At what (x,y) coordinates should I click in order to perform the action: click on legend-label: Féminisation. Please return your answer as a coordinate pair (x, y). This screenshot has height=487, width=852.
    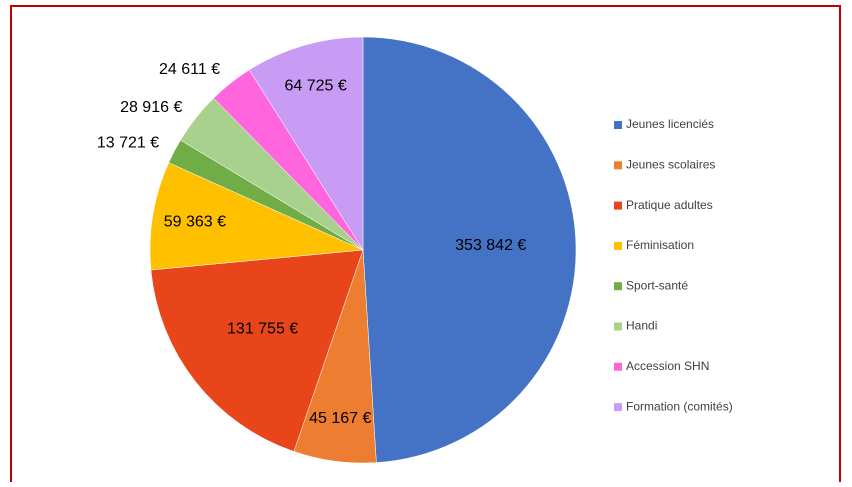
    Looking at the image, I should click on (660, 245).